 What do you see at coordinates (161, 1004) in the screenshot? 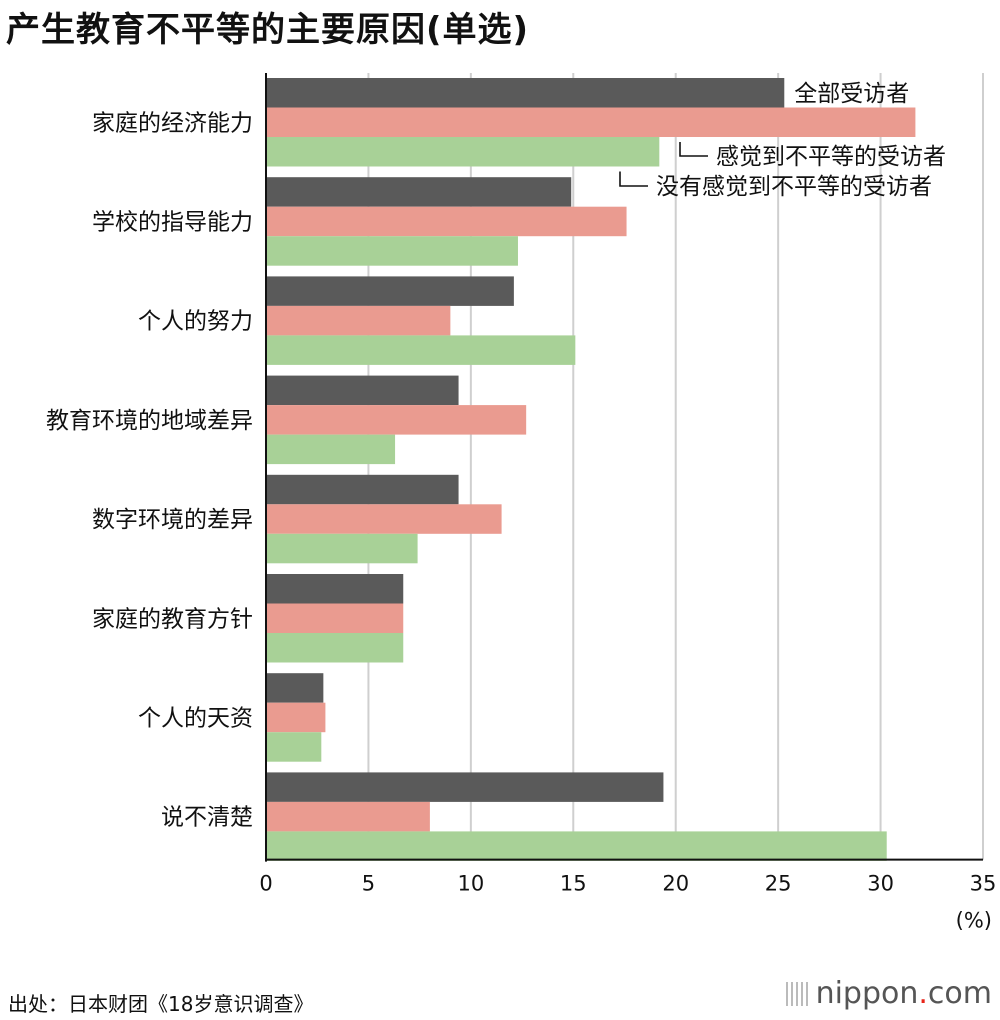
I see `source-note: 出处：日本财团《18岁意识调查》` at bounding box center [161, 1004].